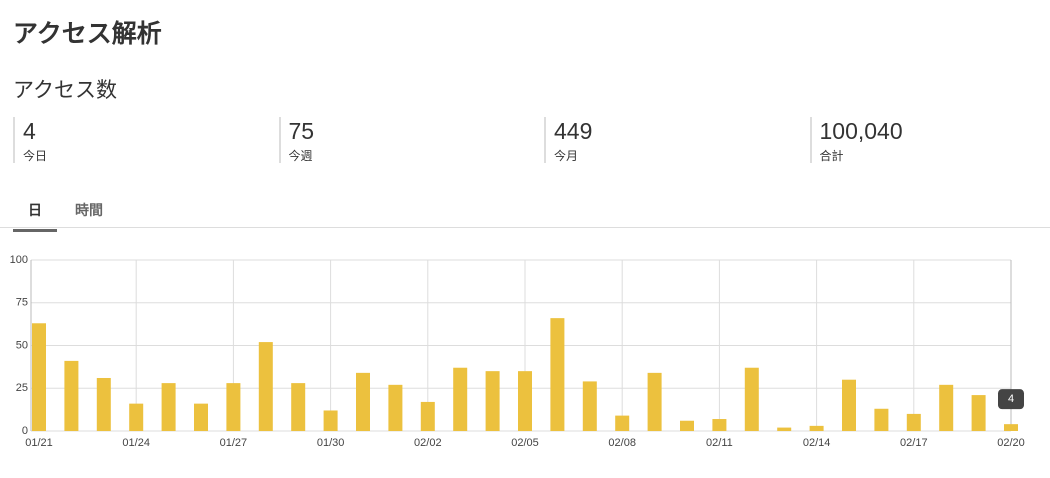 This screenshot has height=478, width=1050. What do you see at coordinates (300, 156) in the screenshot?
I see `stat-label: 今週` at bounding box center [300, 156].